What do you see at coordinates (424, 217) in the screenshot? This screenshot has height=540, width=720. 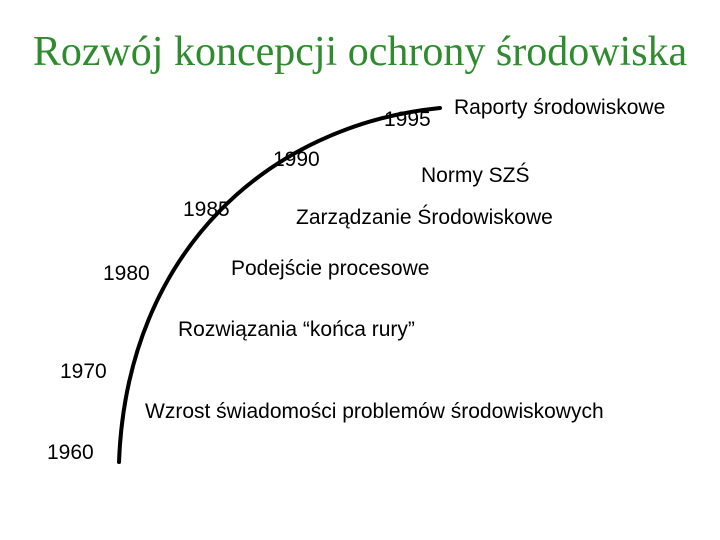 I see `stage-zarzadzanie-label: Zarządzanie Środowiskowe` at bounding box center [424, 217].